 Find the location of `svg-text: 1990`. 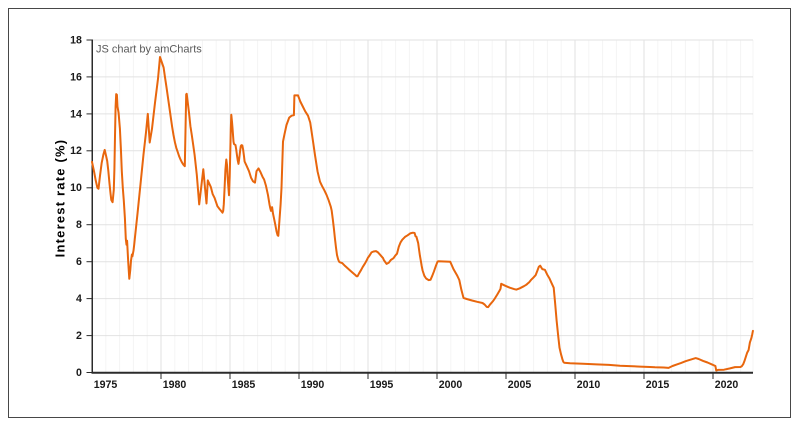

svg-text: 1990 is located at coordinates (313, 385).